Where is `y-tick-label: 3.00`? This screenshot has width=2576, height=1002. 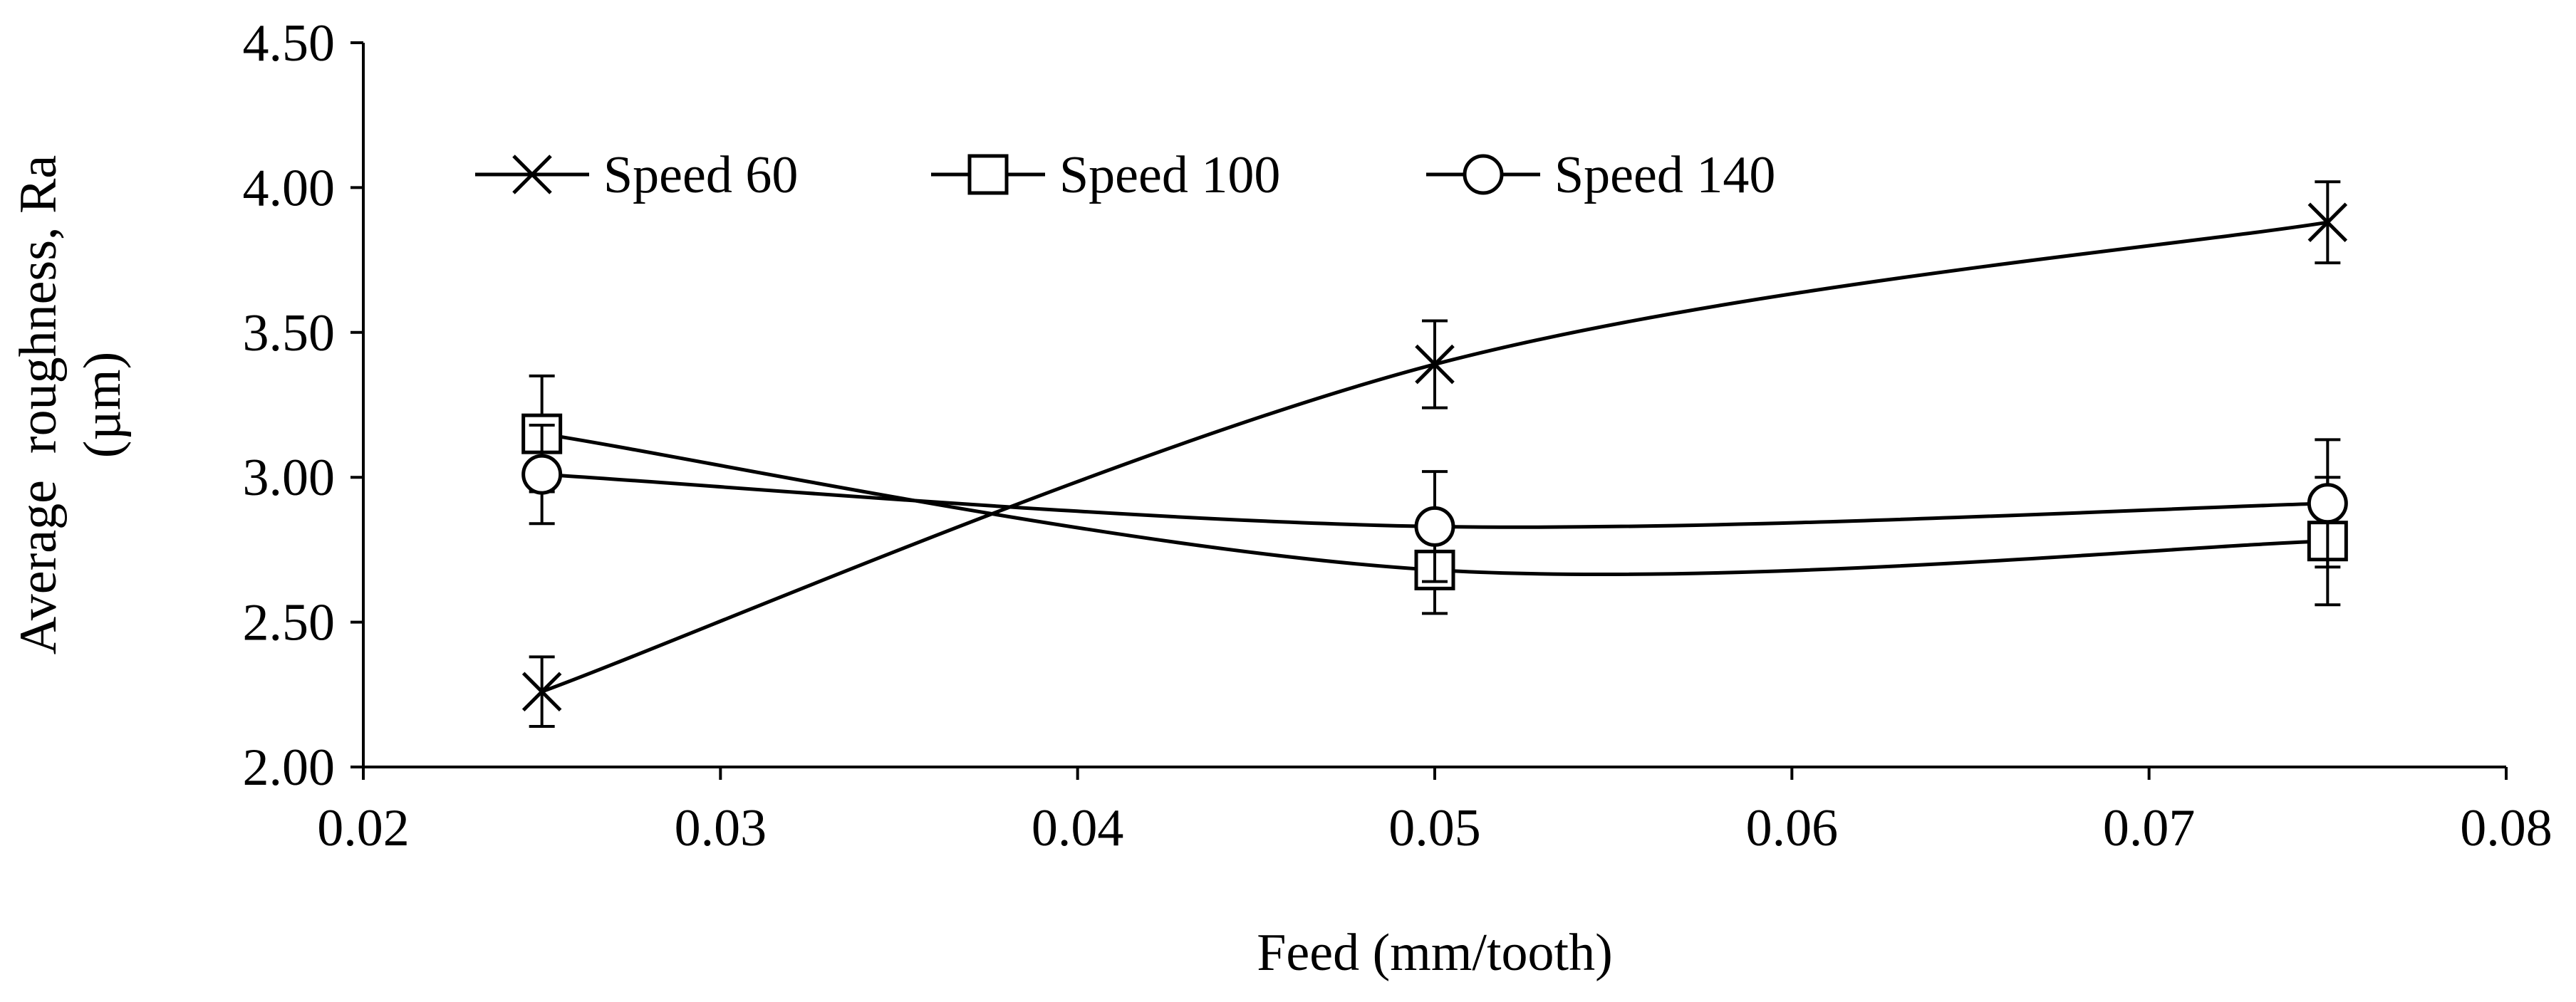
y-tick-label: 3.00 is located at coordinates (289, 478).